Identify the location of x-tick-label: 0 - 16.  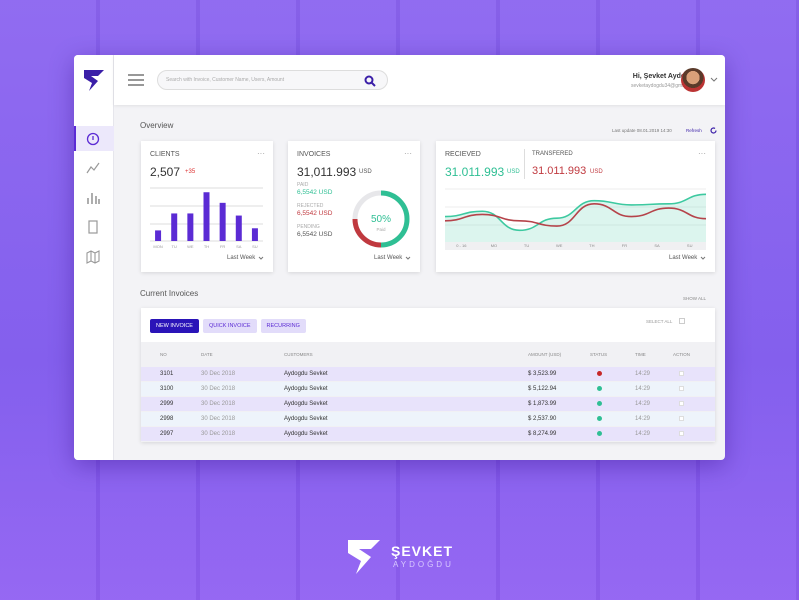
(461, 245).